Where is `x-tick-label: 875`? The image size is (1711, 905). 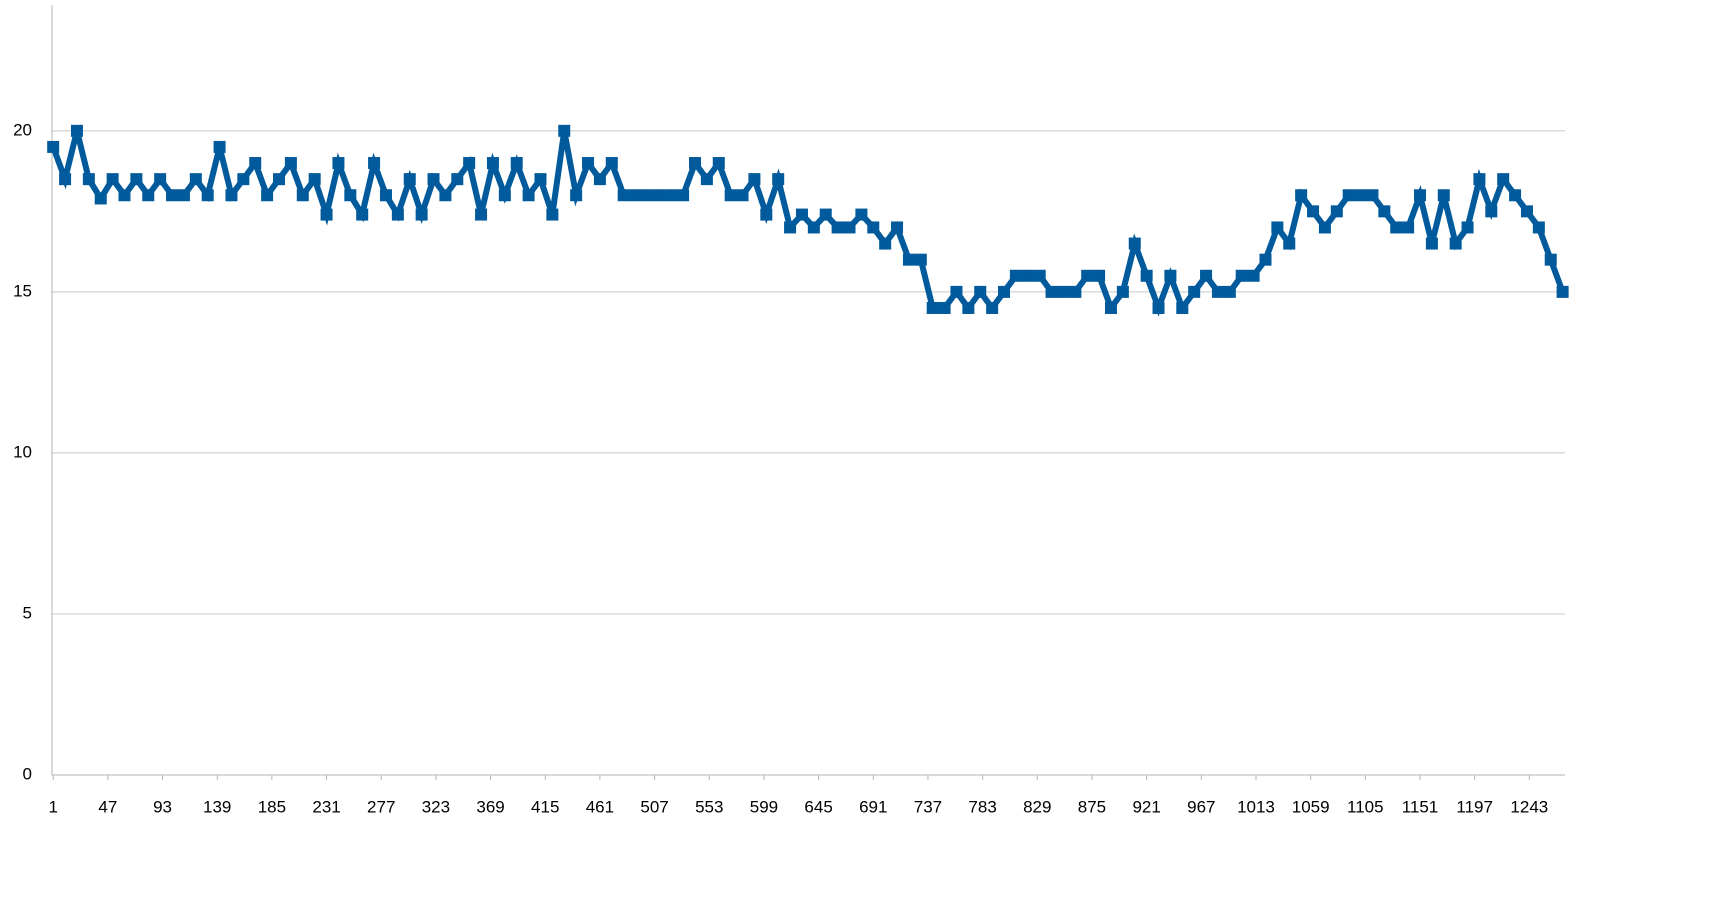
x-tick-label: 875 is located at coordinates (1092, 806).